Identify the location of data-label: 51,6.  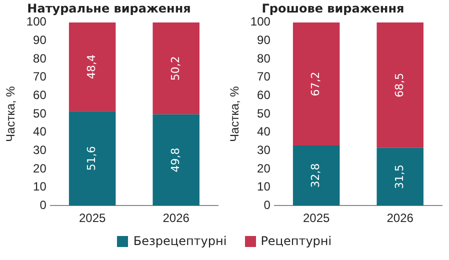
(91, 158).